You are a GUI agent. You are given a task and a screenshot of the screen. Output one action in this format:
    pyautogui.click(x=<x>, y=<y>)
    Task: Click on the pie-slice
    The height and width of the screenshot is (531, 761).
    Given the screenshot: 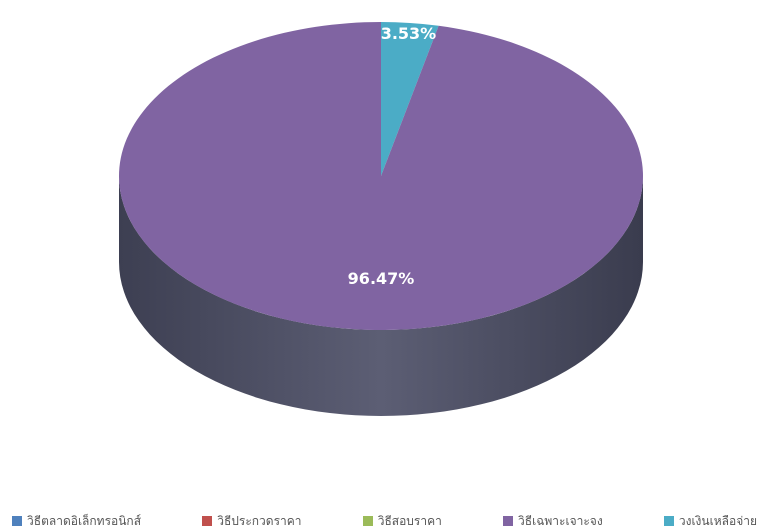 What is the action you would take?
    pyautogui.click(x=410, y=99)
    